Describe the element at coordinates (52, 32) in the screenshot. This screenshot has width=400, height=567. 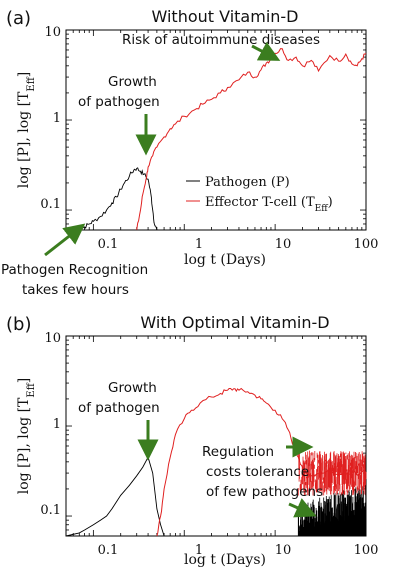
I see `panel-a-ytick-10: 10` at that location.